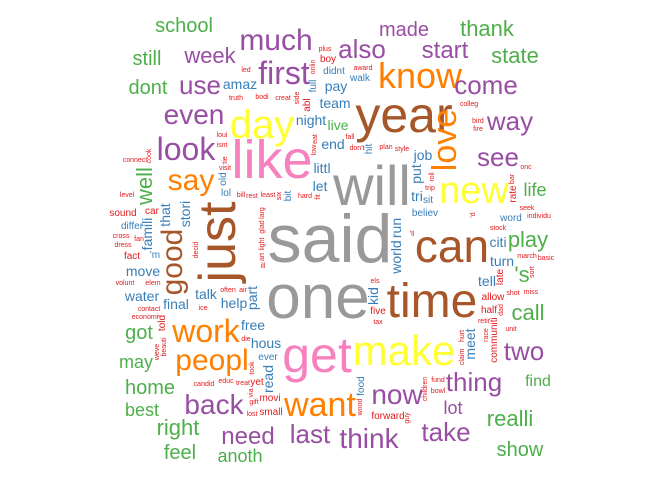  Describe the element at coordinates (247, 436) in the screenshot. I see `cloud-word: need` at that location.